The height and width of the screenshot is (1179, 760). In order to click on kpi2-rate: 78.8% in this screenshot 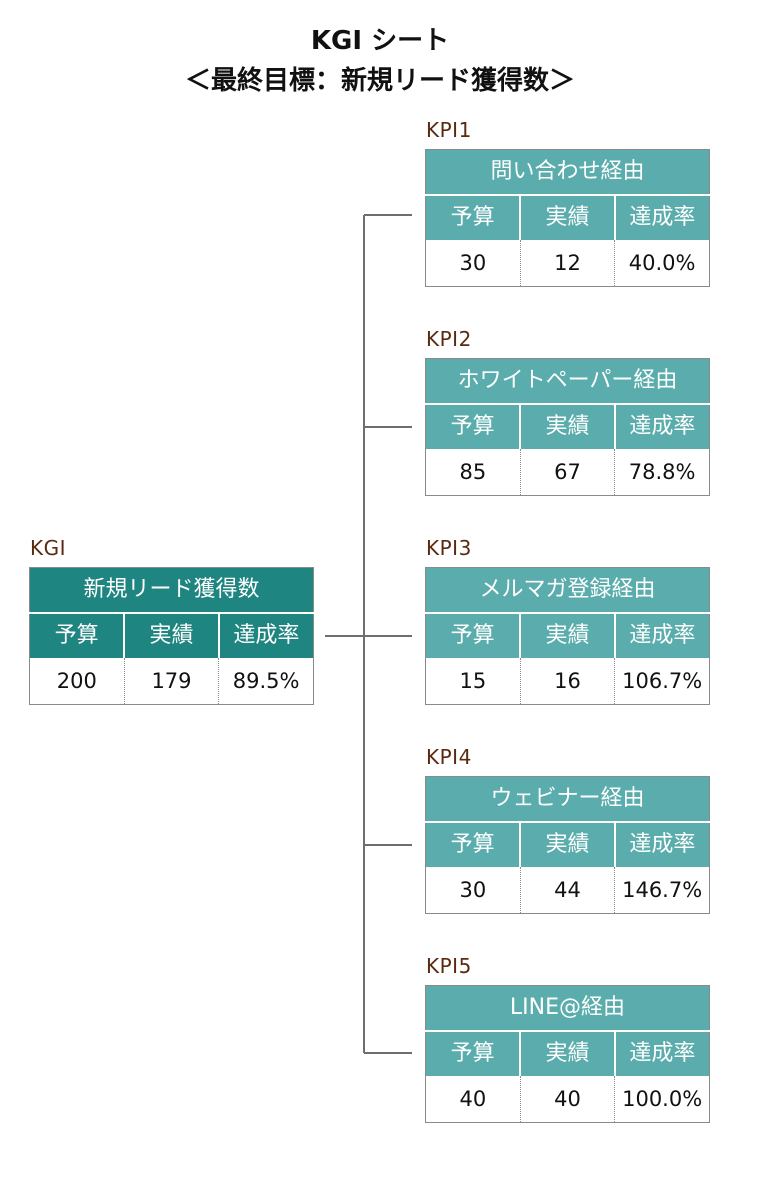, I will do `click(662, 472)`.